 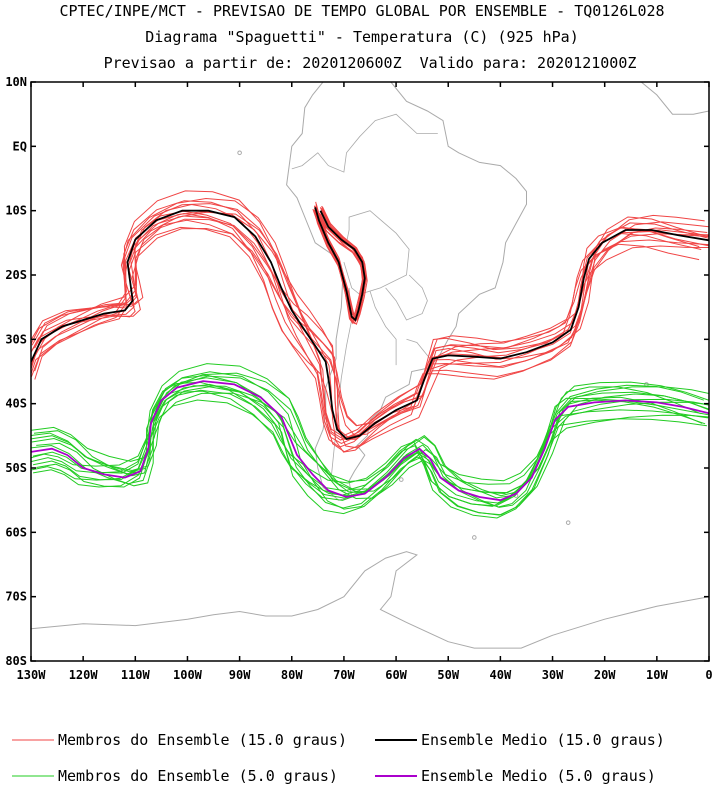 What do you see at coordinates (448, 675) in the screenshot?
I see `x-tick-label: 50W` at bounding box center [448, 675].